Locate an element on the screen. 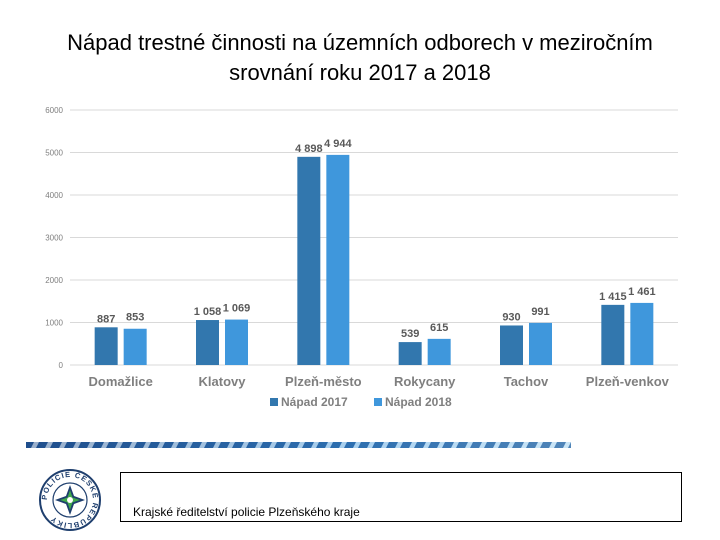  decorative-stripe is located at coordinates (298, 445).